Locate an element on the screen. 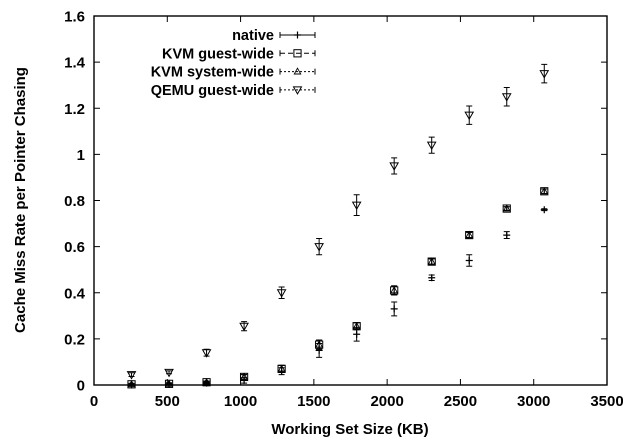 The height and width of the screenshot is (438, 623). x-tick-label: 2000 is located at coordinates (386, 401).